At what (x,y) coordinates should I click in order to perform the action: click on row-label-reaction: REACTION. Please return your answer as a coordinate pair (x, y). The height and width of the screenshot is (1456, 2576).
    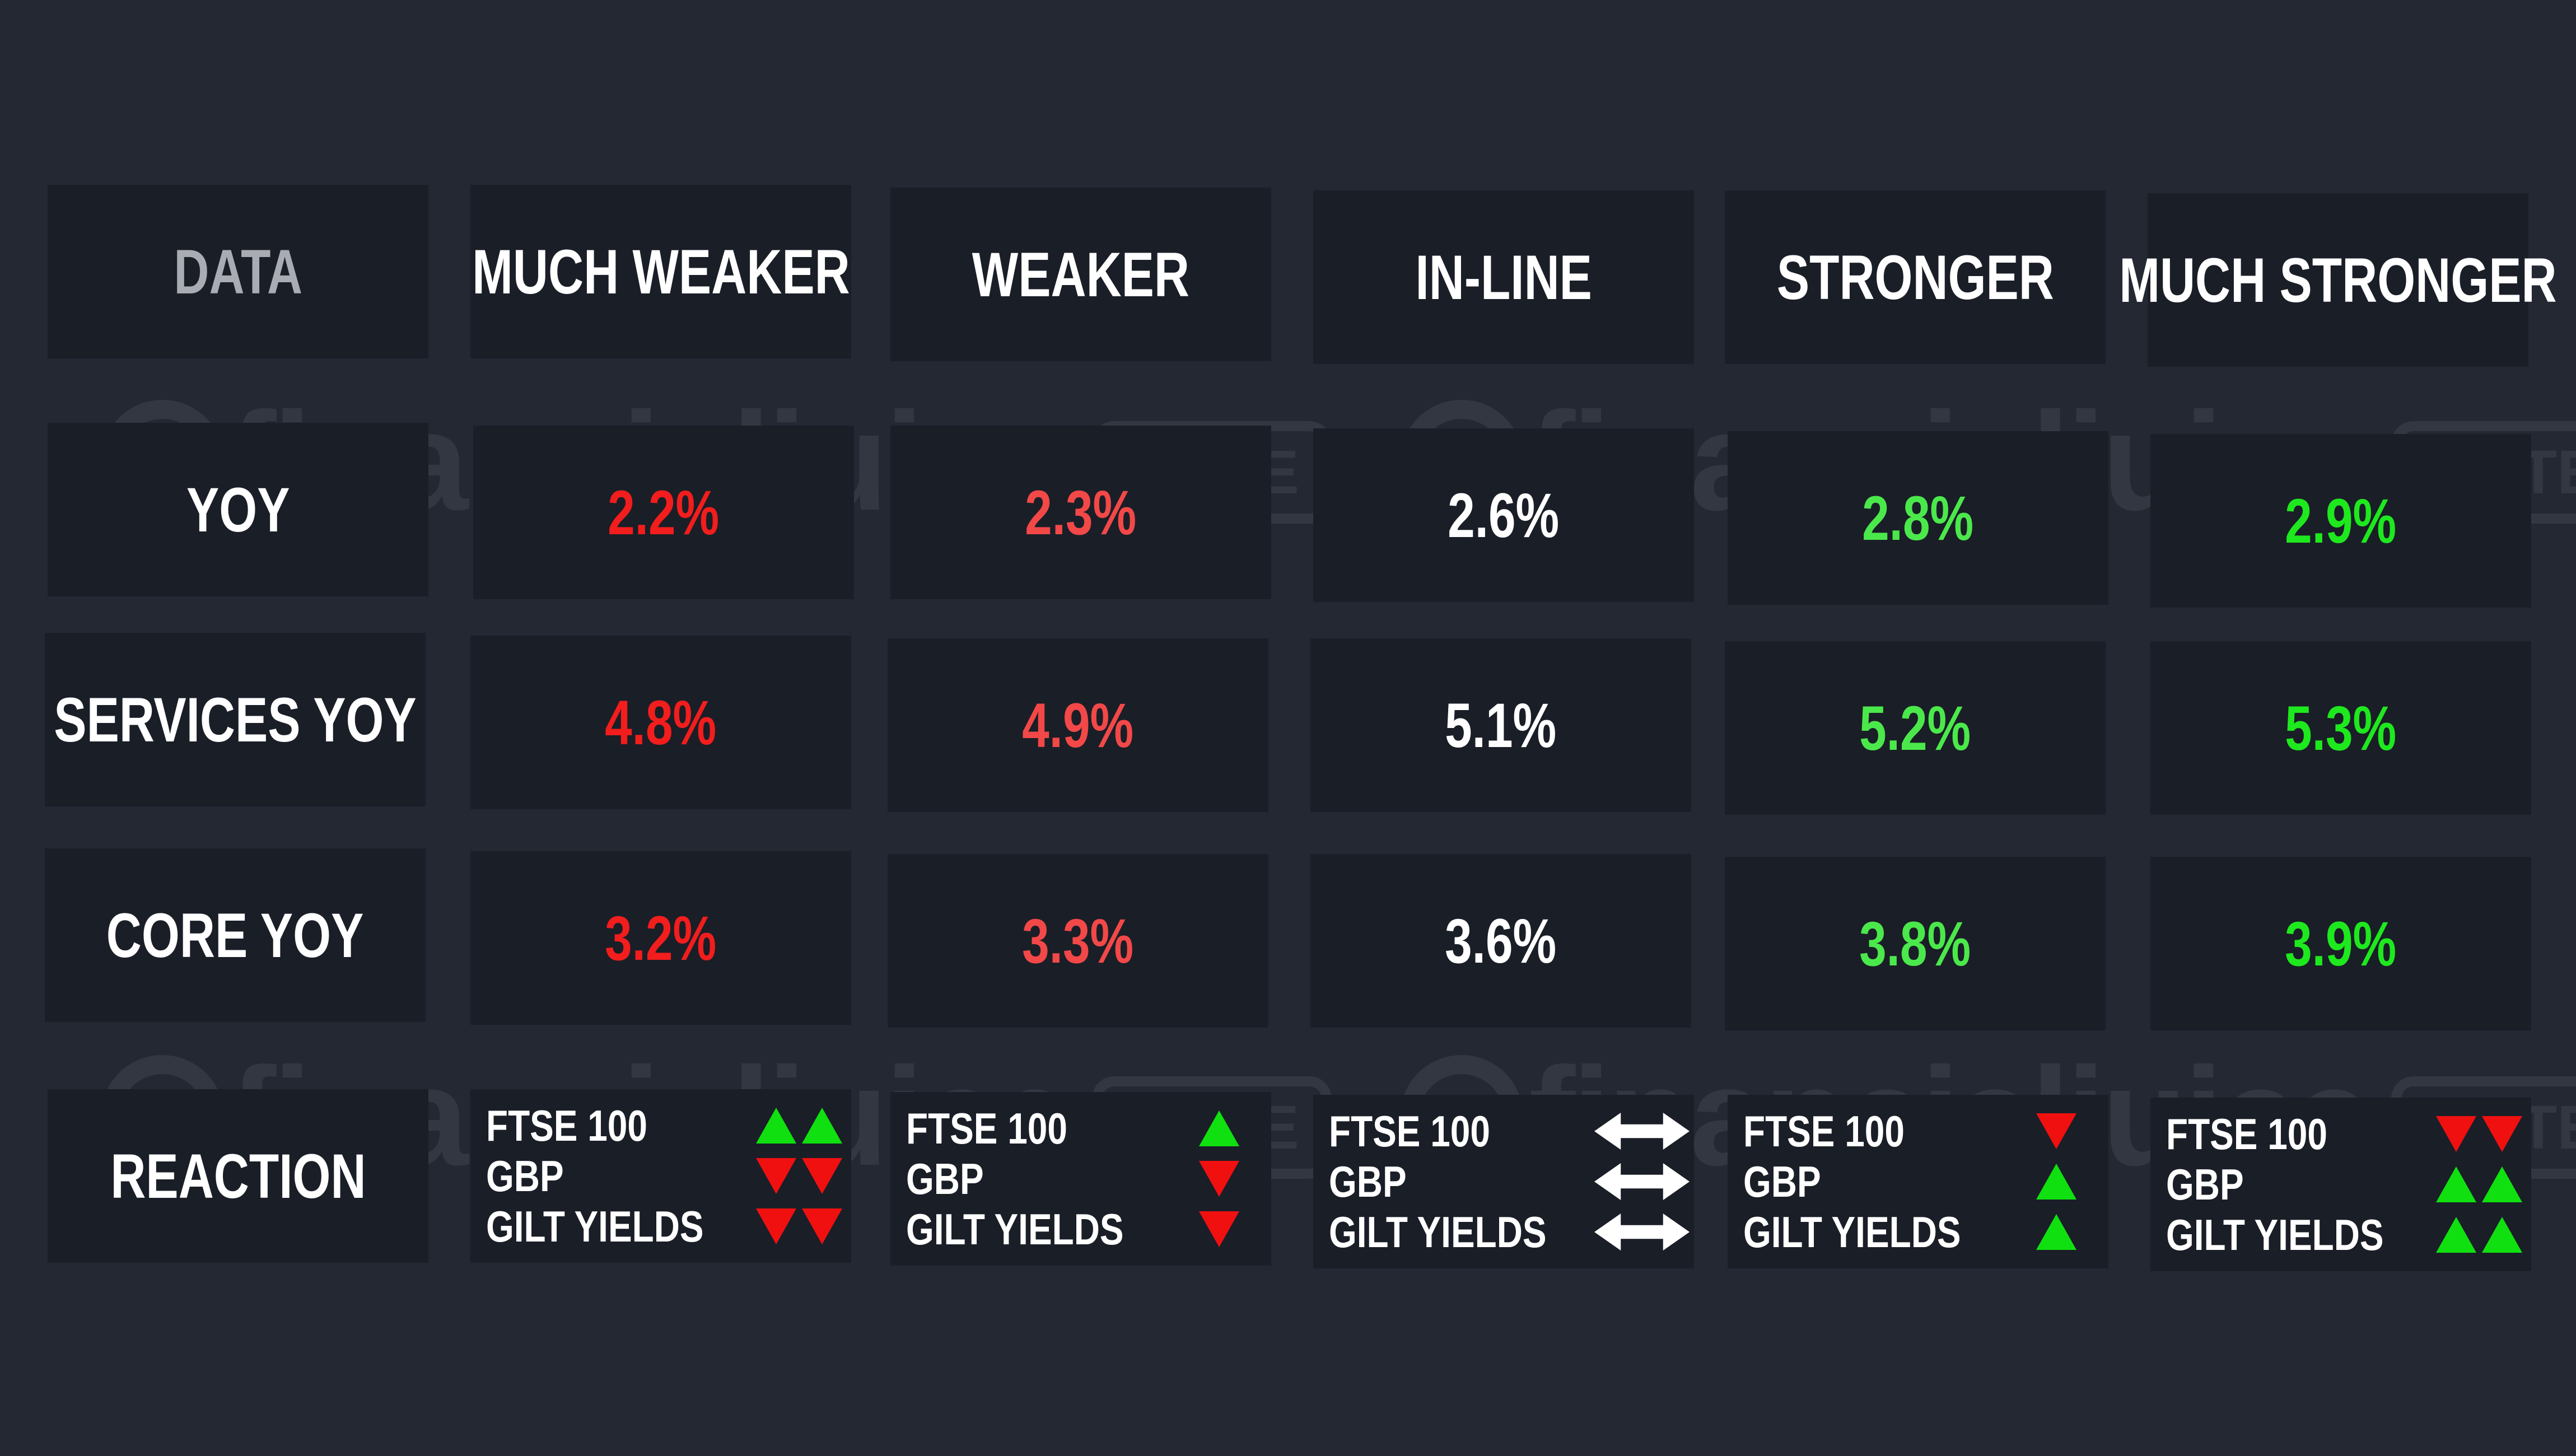
    Looking at the image, I should click on (238, 1176).